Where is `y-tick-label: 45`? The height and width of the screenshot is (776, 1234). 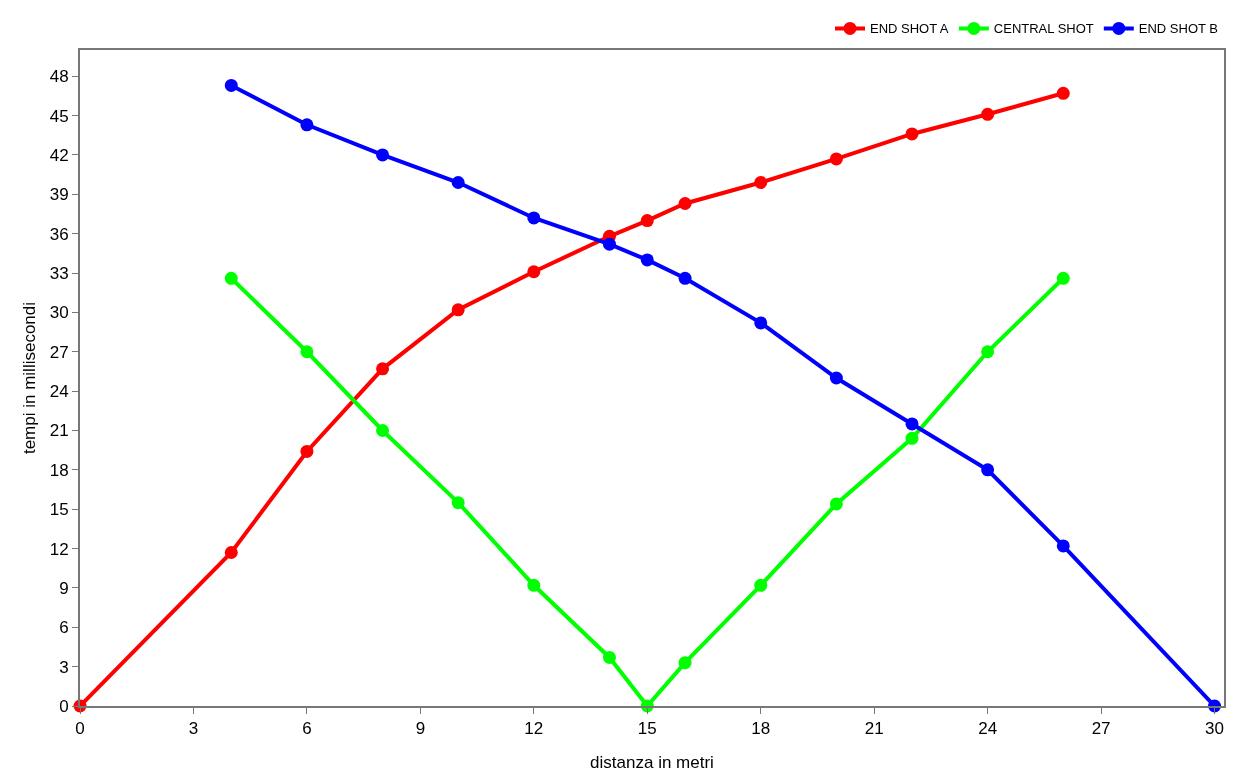
y-tick-label: 45 is located at coordinates (59, 116).